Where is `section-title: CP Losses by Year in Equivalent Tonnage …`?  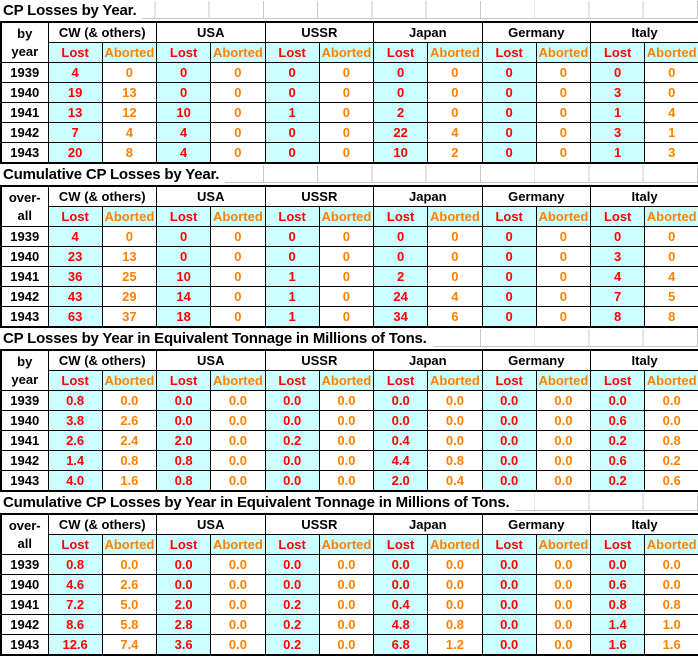 section-title: CP Losses by Year in Equivalent Tonnage … is located at coordinates (216, 338).